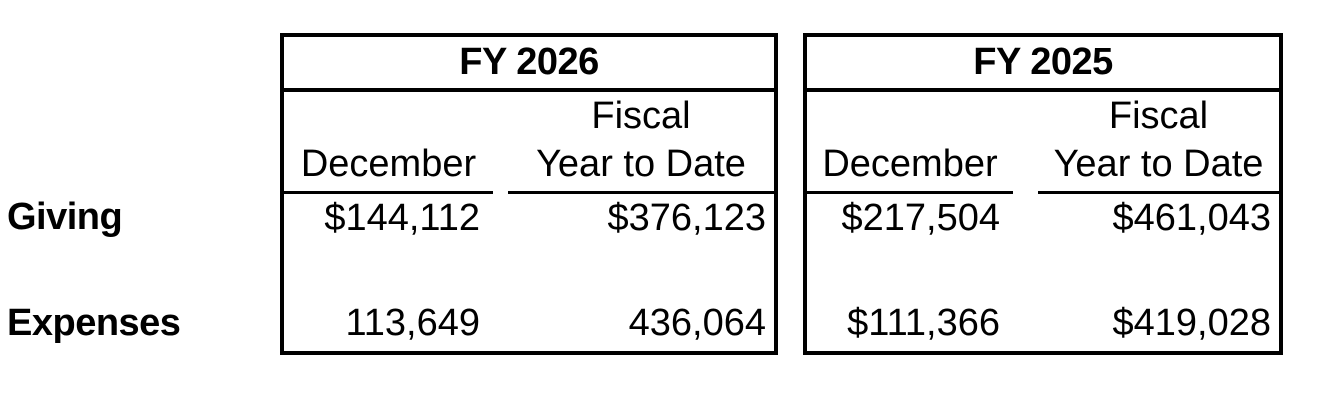  What do you see at coordinates (529, 323) in the screenshot?
I see `fy2026-expenses-row: 113,649 436,064` at bounding box center [529, 323].